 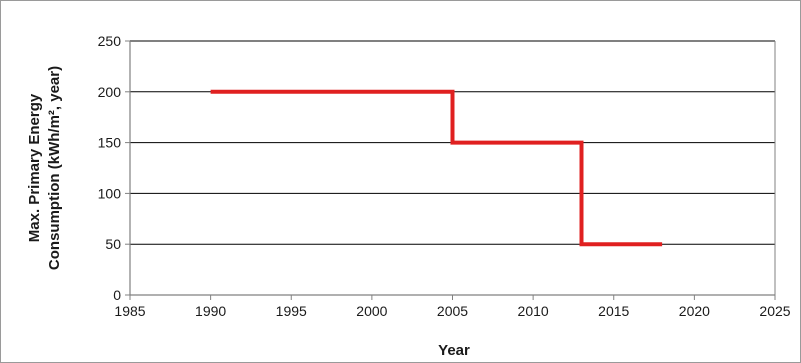 What do you see at coordinates (533, 311) in the screenshot?
I see `x-tick-label-2010: 2010` at bounding box center [533, 311].